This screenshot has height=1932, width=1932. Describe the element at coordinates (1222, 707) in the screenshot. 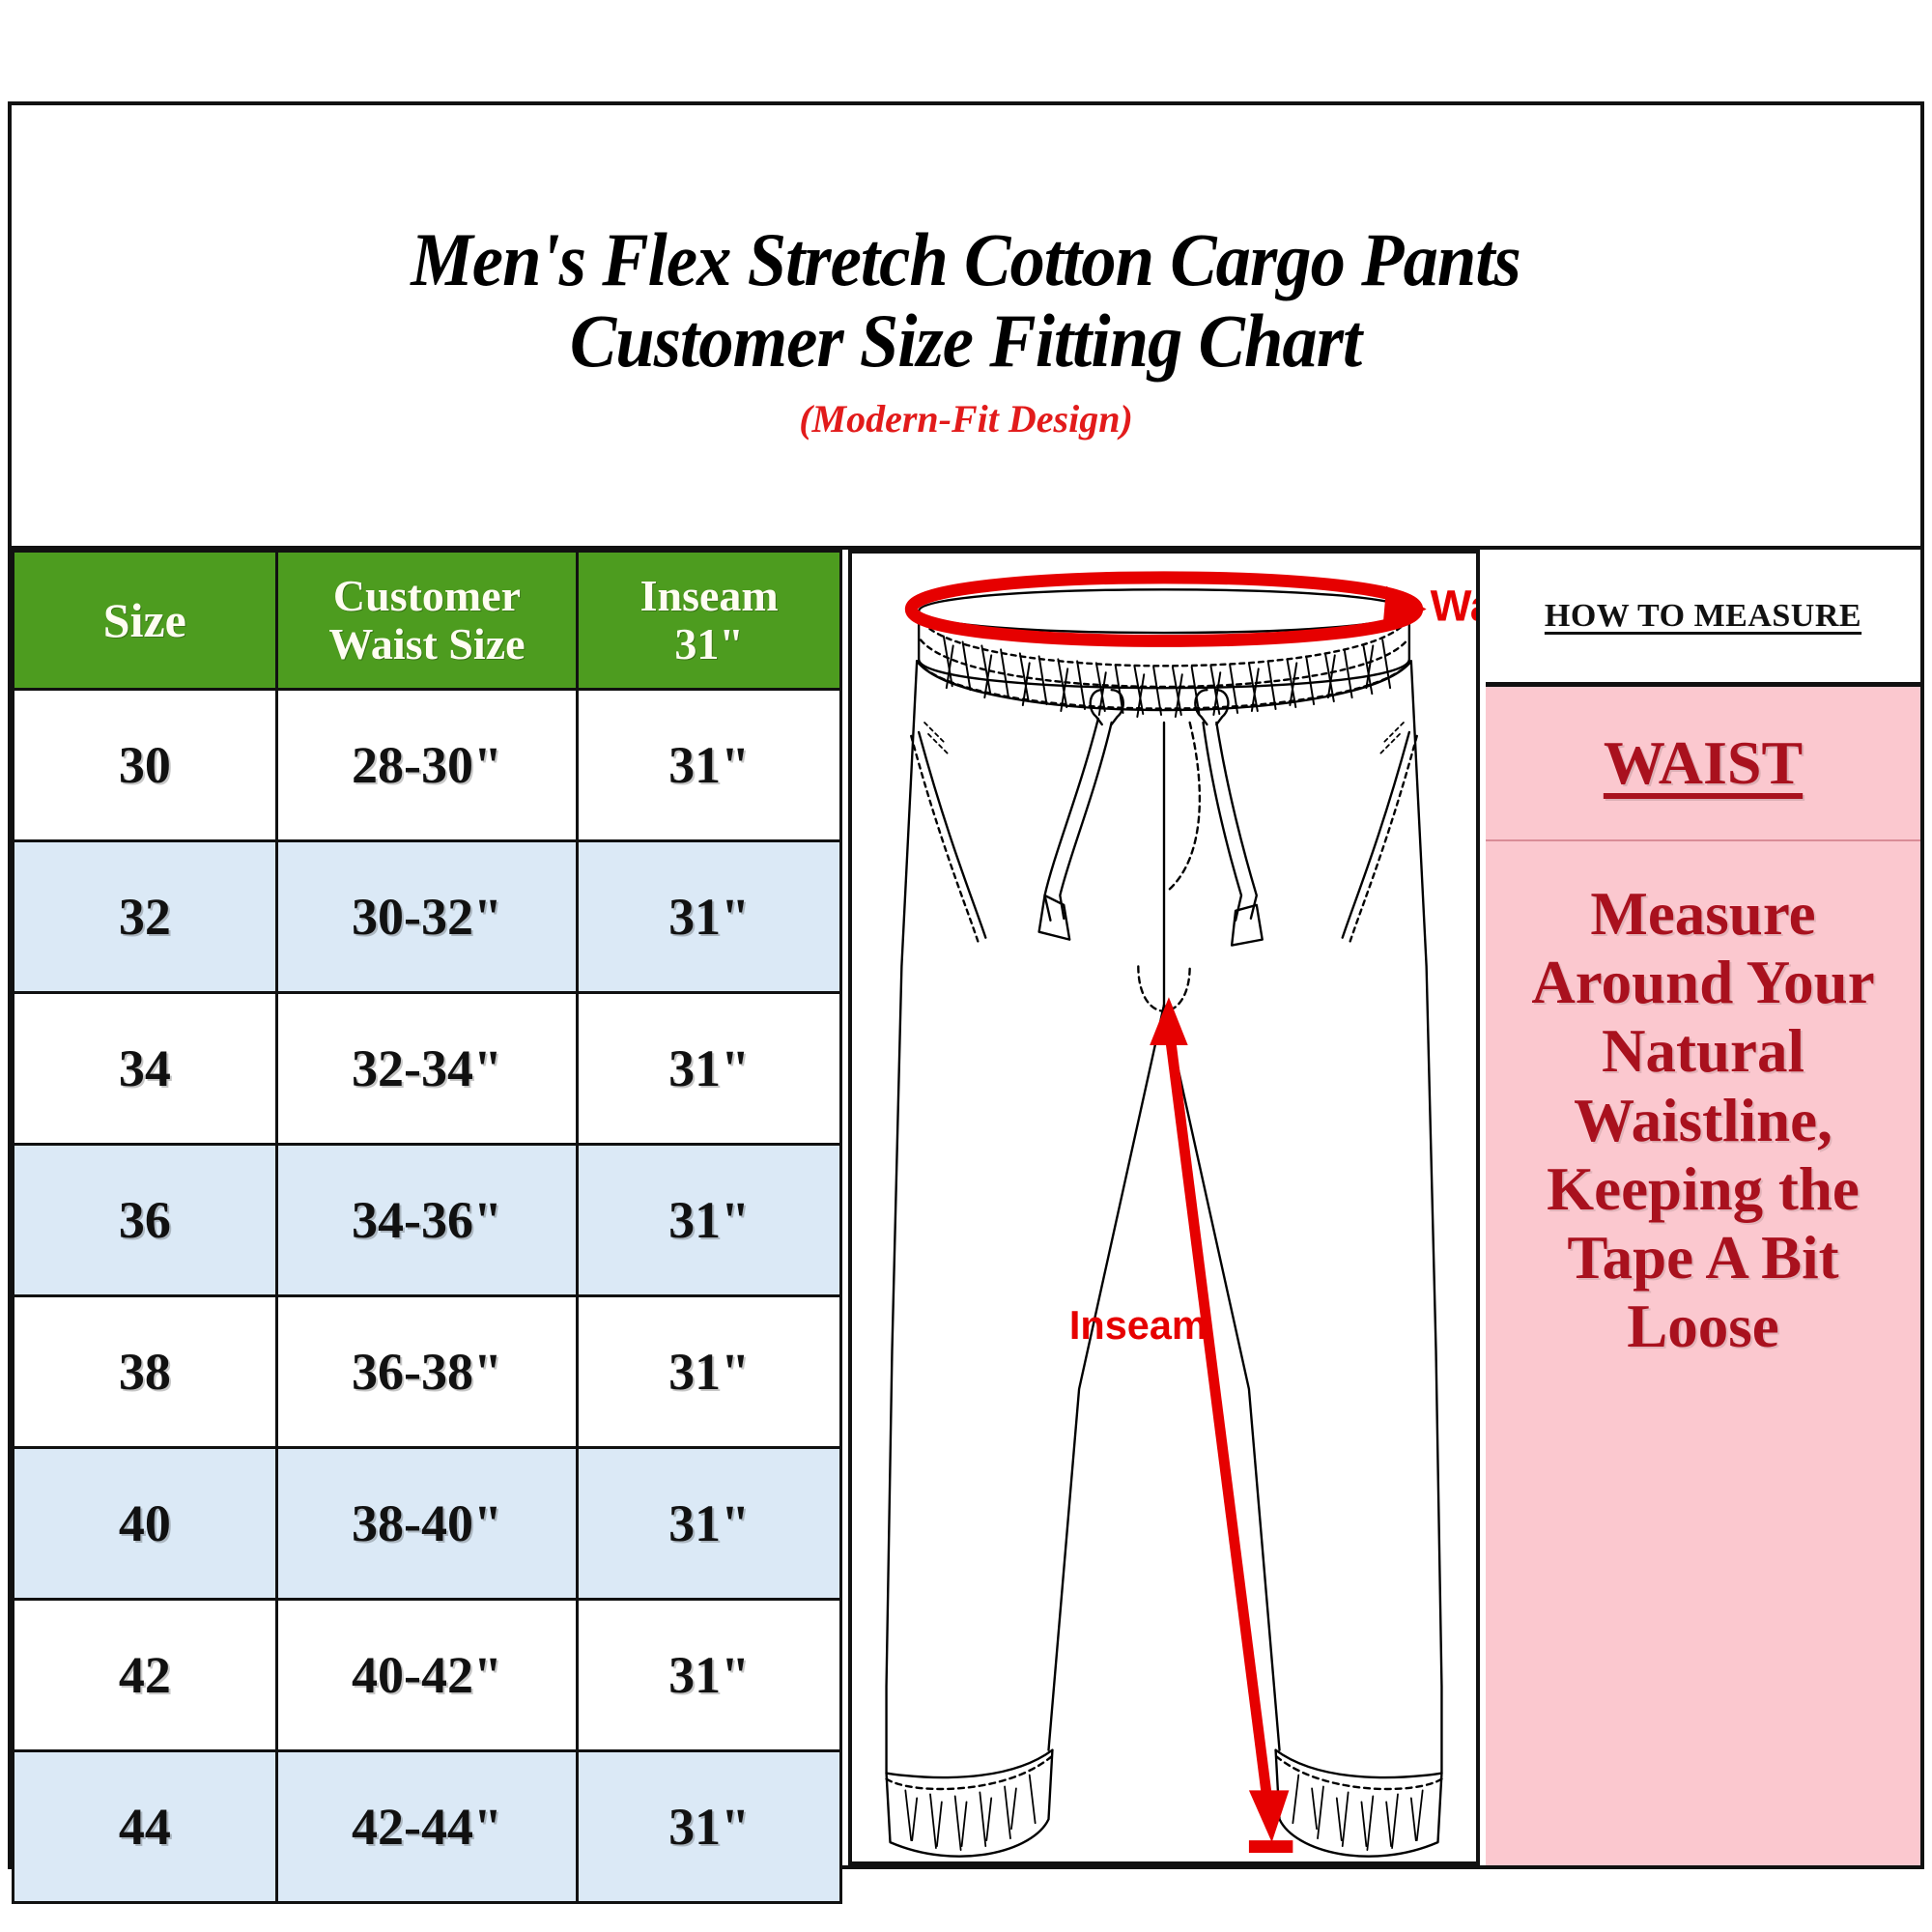

I see `right-grommet-inner` at that location.